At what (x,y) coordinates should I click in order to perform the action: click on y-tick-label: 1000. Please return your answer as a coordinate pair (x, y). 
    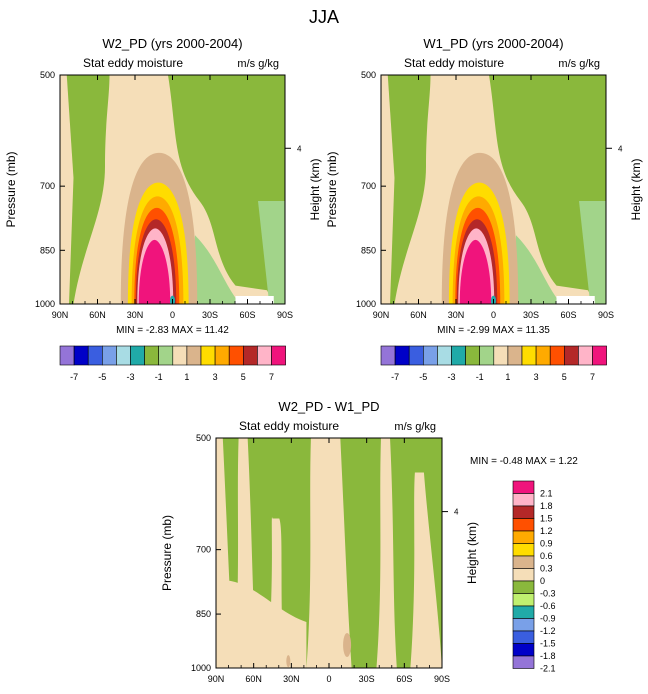
    Looking at the image, I should click on (45, 304).